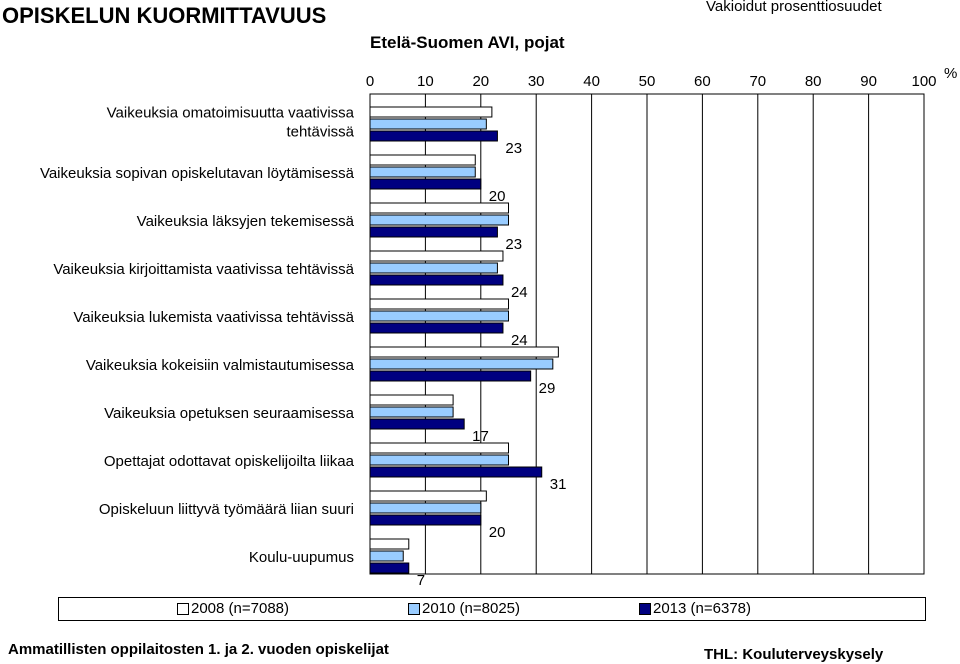  What do you see at coordinates (414, 608) in the screenshot?
I see `legend-swatch-2010` at bounding box center [414, 608].